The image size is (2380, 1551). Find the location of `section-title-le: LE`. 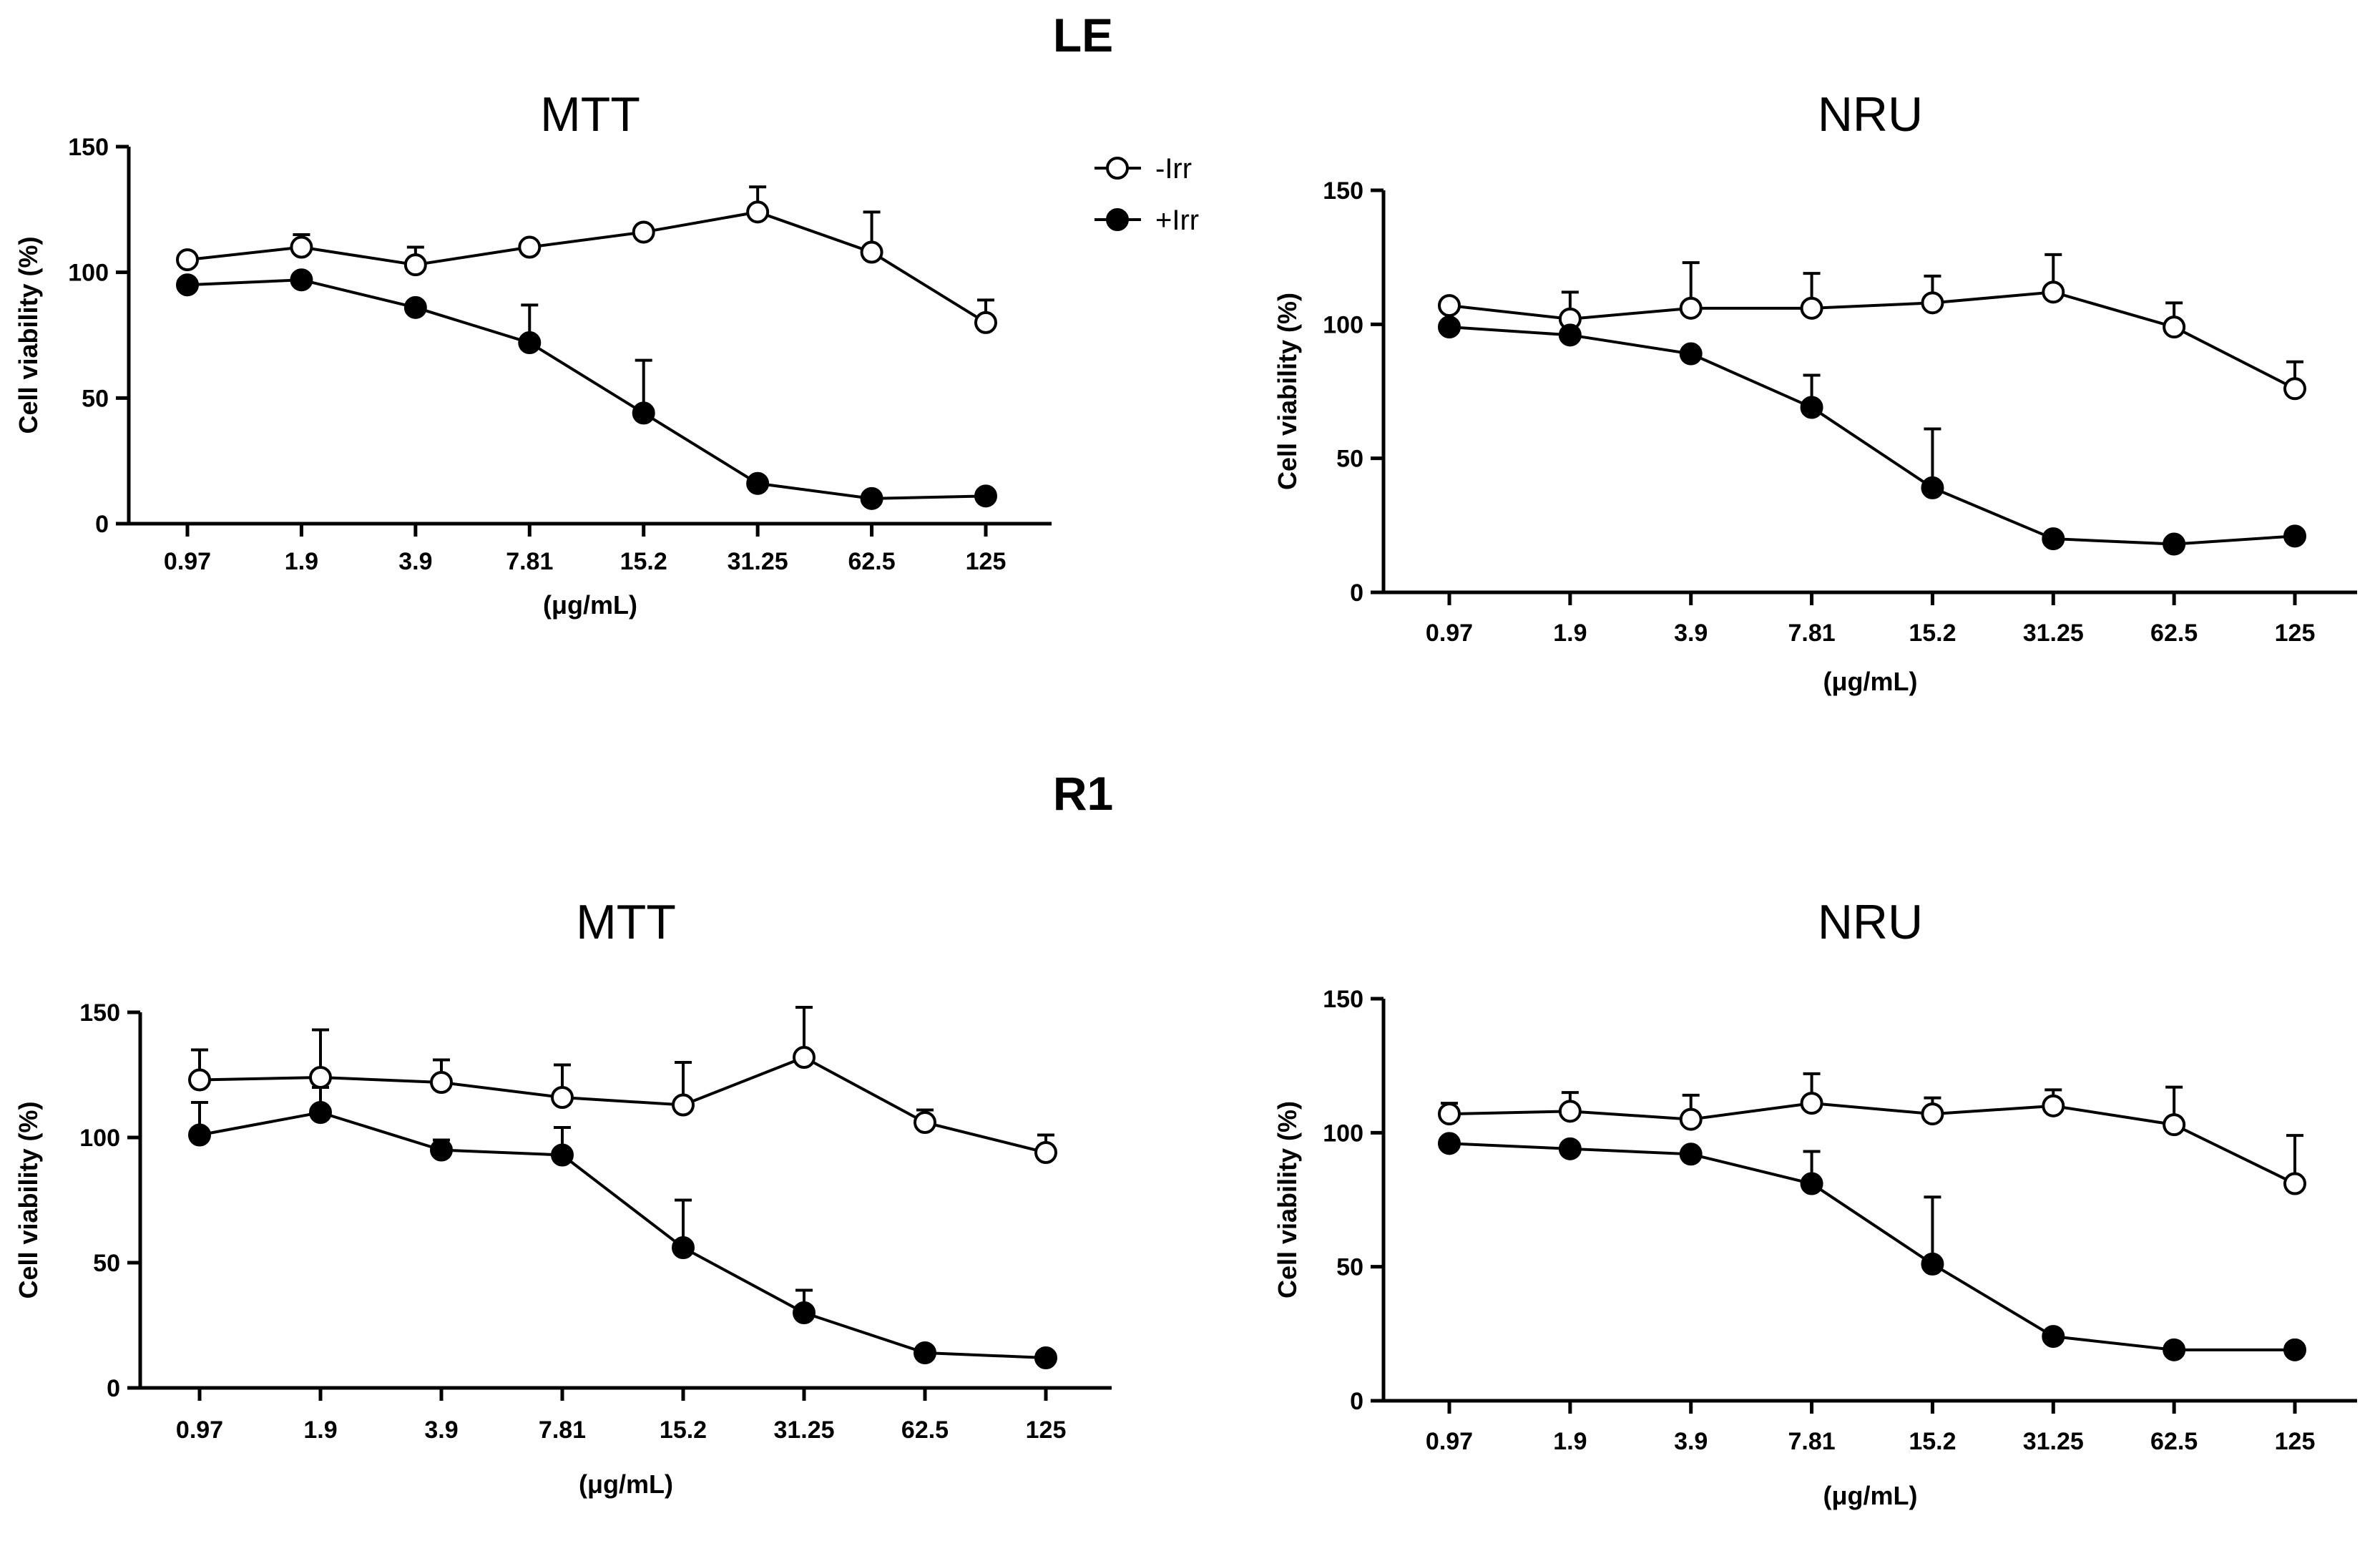

section-title-le: LE is located at coordinates (1083, 35).